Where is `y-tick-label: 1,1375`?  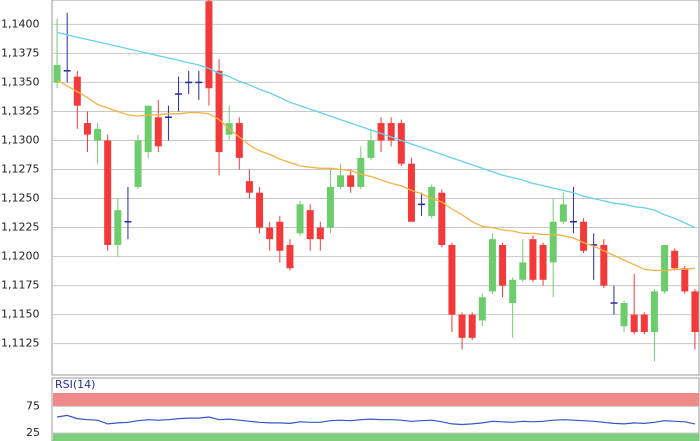
y-tick-label: 1,1375 is located at coordinates (20, 52).